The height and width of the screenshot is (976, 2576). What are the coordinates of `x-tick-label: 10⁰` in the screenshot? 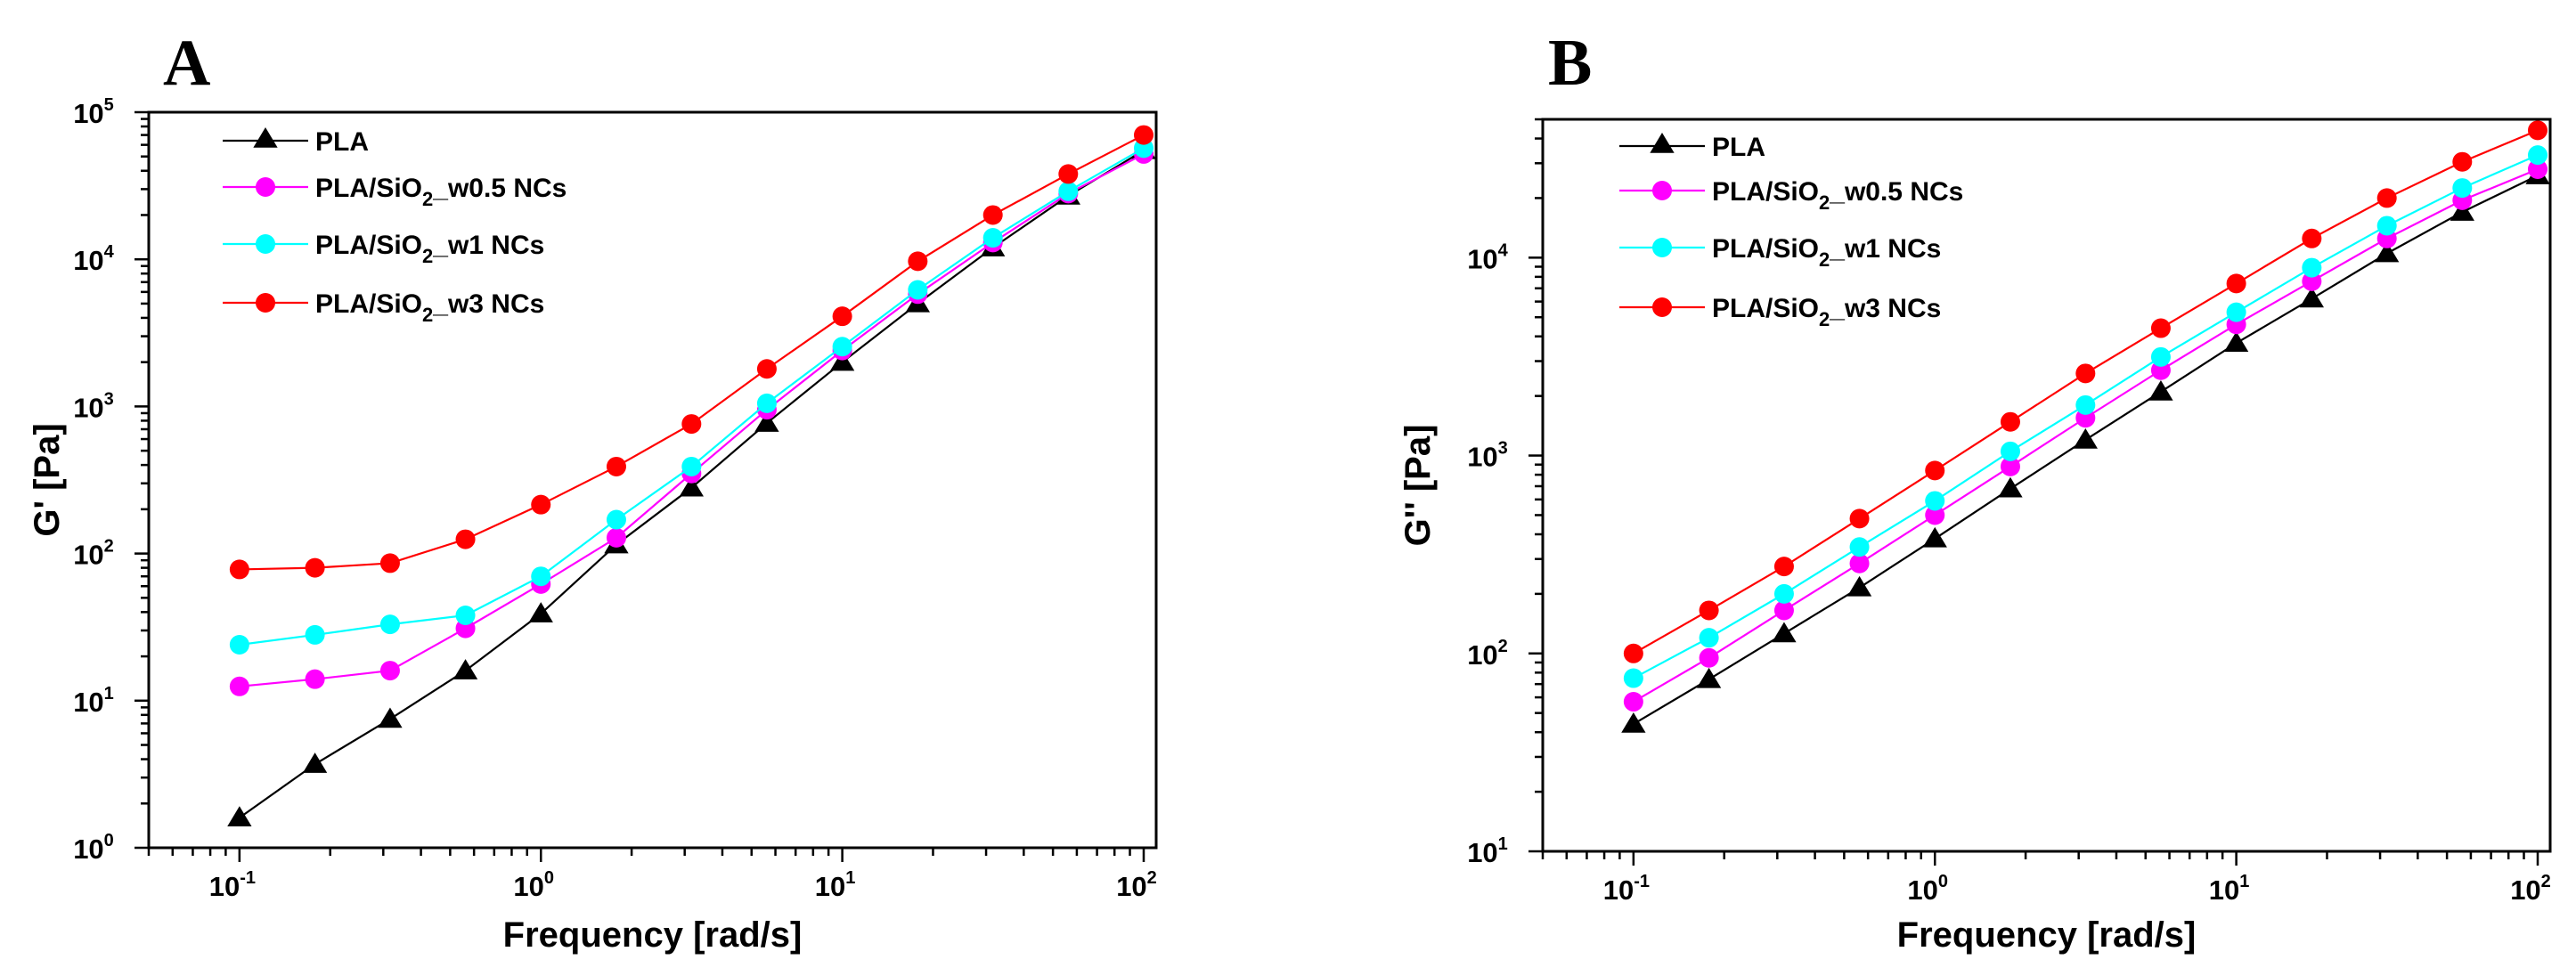 It's located at (1928, 889).